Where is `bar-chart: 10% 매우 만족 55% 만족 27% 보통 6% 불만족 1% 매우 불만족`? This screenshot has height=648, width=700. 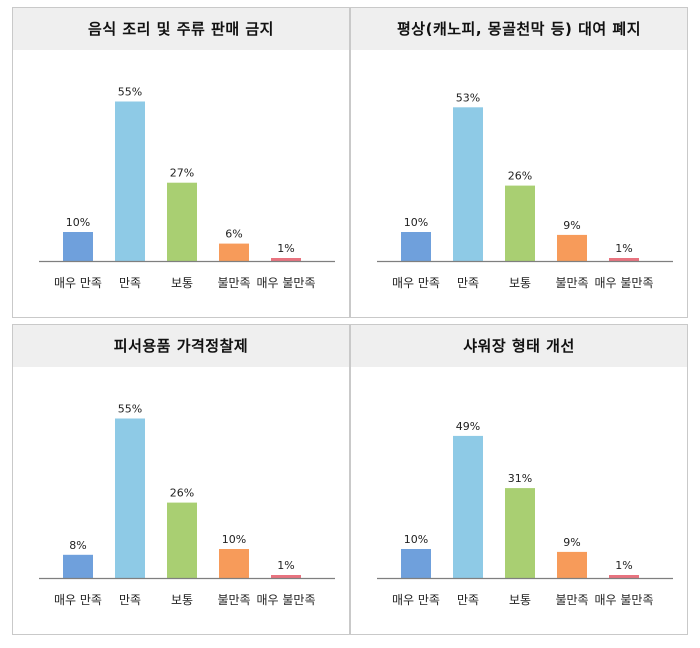
bar-chart: 10% 매우 만족 55% 만족 27% 보통 6% 불만족 1% 매우 불만족 is located at coordinates (187, 188).